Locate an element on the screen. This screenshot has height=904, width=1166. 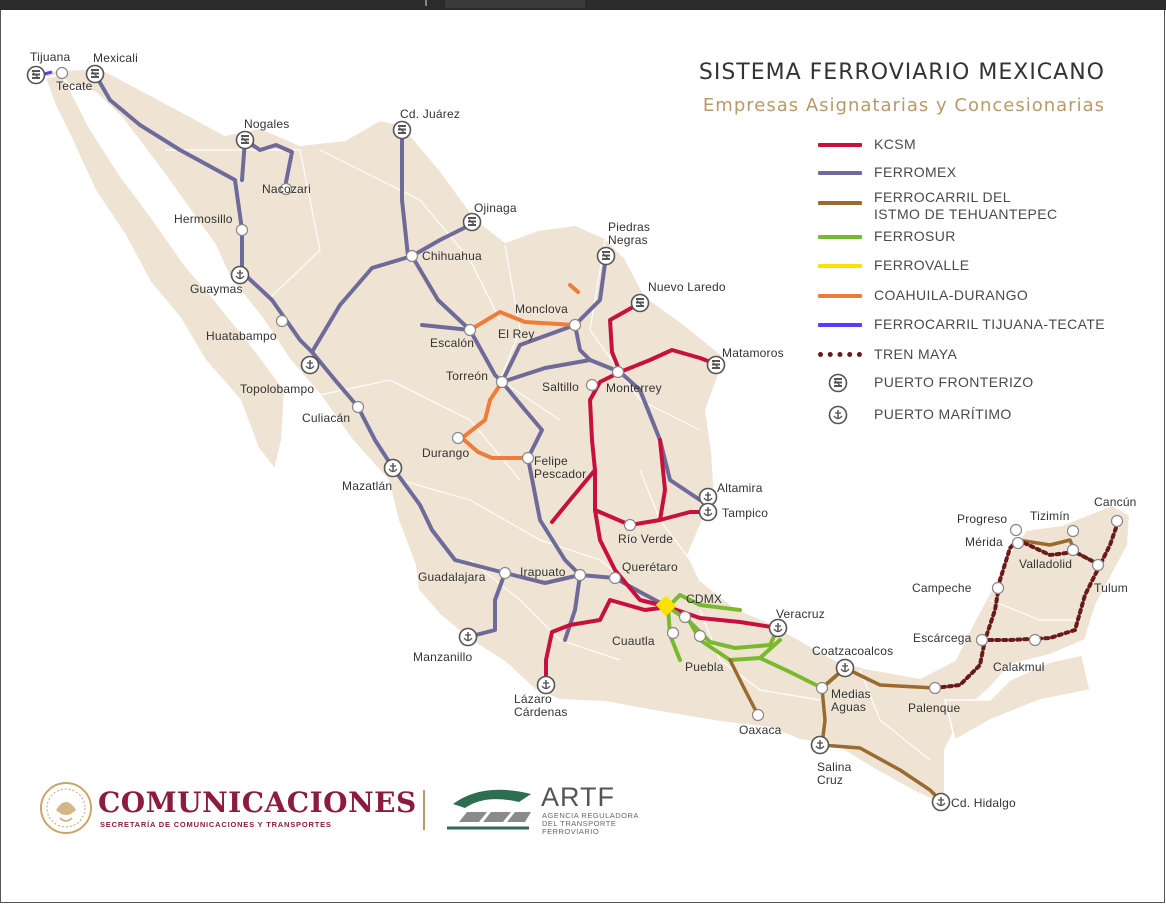
legend-label: PUERTO FRONTERIZO is located at coordinates (954, 382).